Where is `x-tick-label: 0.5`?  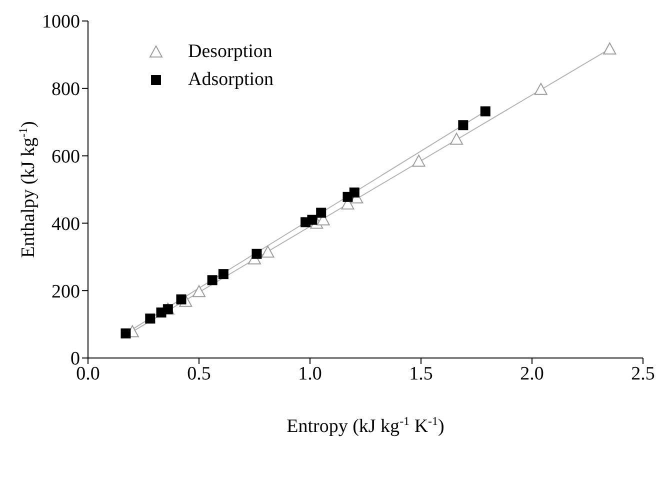
x-tick-label: 0.5 is located at coordinates (199, 373).